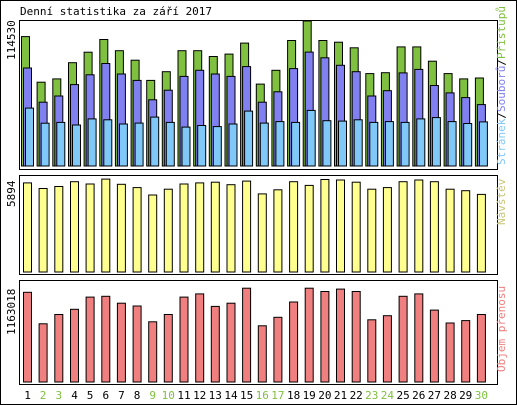 This screenshot has height=405, width=517. Describe the element at coordinates (481, 395) in the screenshot. I see `day-label-30: 30` at that location.